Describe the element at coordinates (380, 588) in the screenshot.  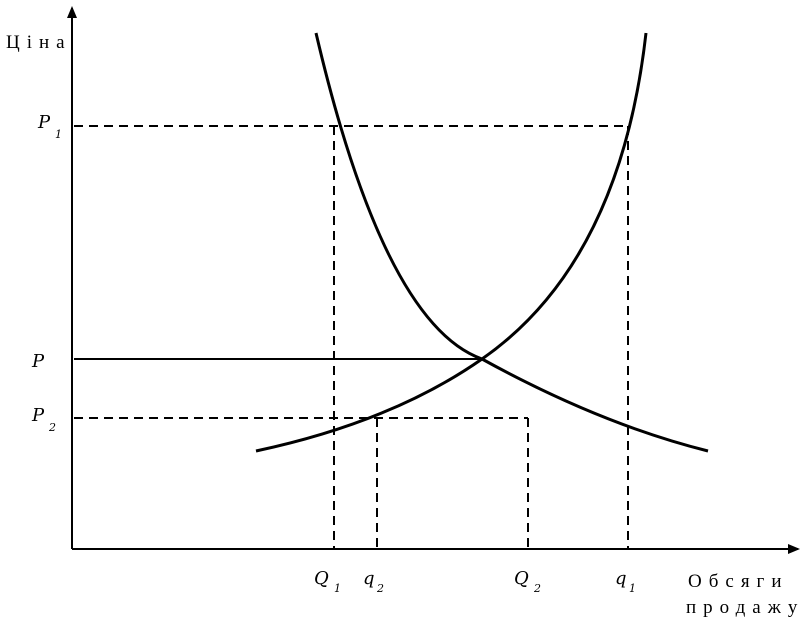
I see `q2-subscript: 2` at that location.